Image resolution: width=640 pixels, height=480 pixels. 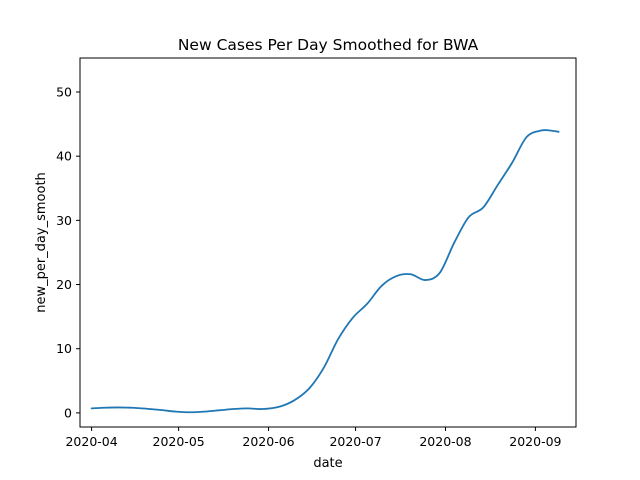 What do you see at coordinates (68, 252) in the screenshot?
I see `y-axis: 0 10 20 30 40 50` at bounding box center [68, 252].